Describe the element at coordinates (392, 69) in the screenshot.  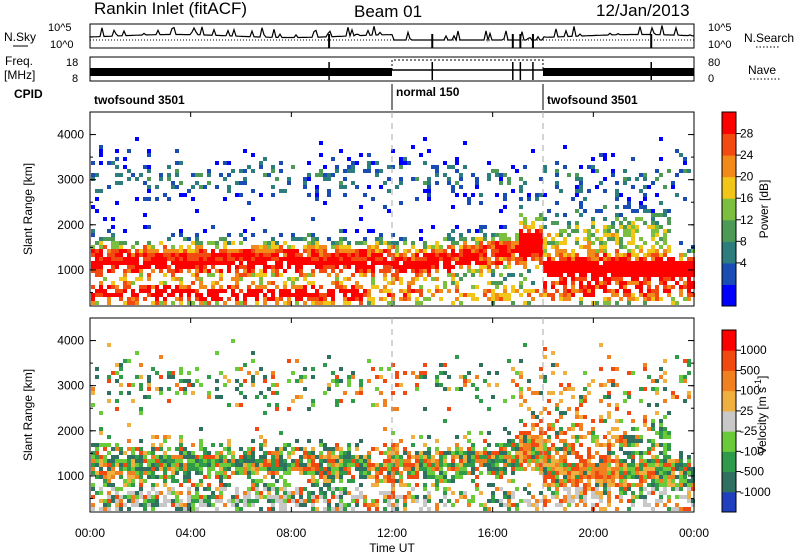
I see `freq-trace` at that location.